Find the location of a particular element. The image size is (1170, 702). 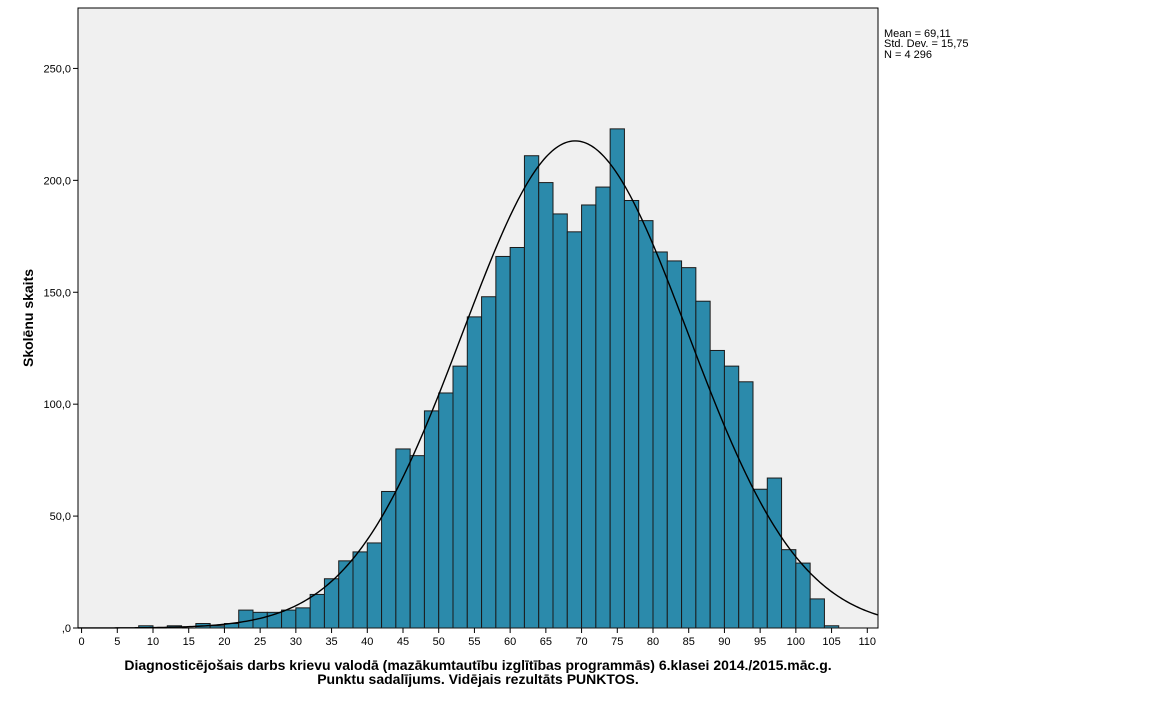

y-tick-label: ,0 is located at coordinates (66, 629).